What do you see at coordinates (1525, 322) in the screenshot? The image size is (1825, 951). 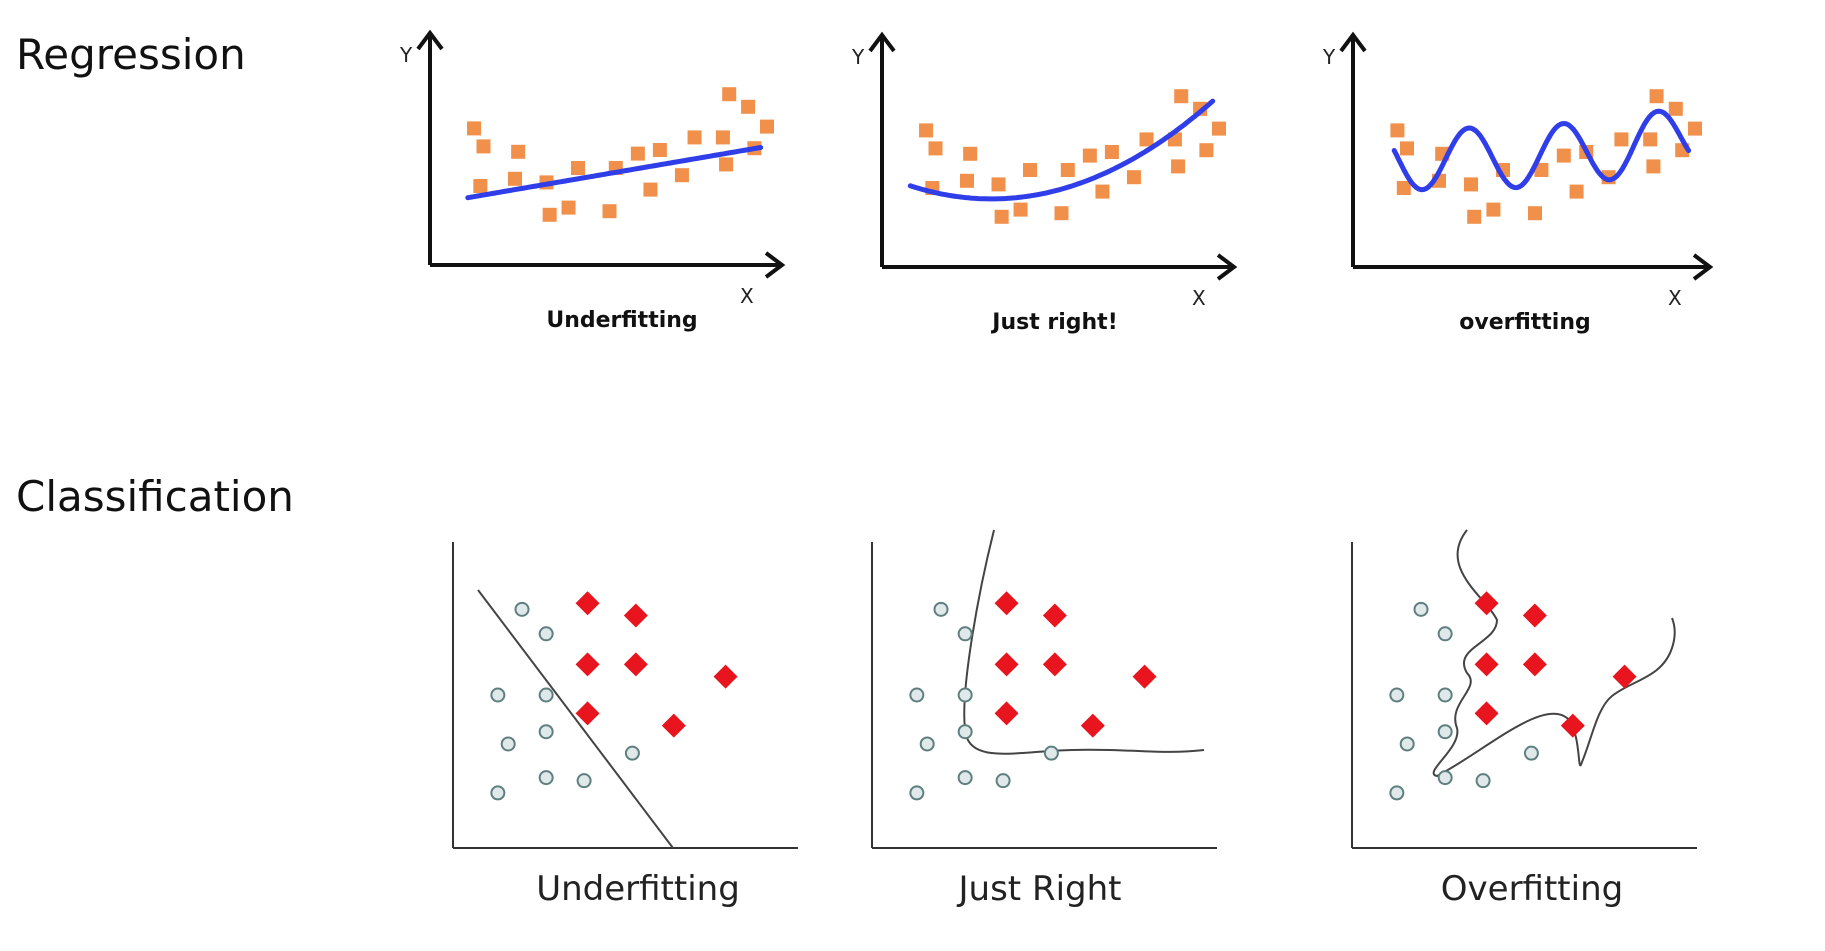 I see `regression-caption: overfitting` at bounding box center [1525, 322].